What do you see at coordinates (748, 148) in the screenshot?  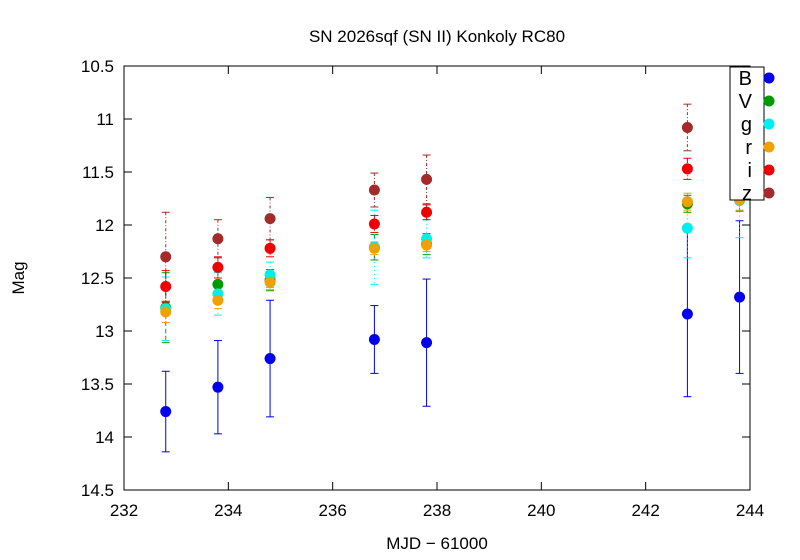 I see `legend-label-r: r` at bounding box center [748, 148].